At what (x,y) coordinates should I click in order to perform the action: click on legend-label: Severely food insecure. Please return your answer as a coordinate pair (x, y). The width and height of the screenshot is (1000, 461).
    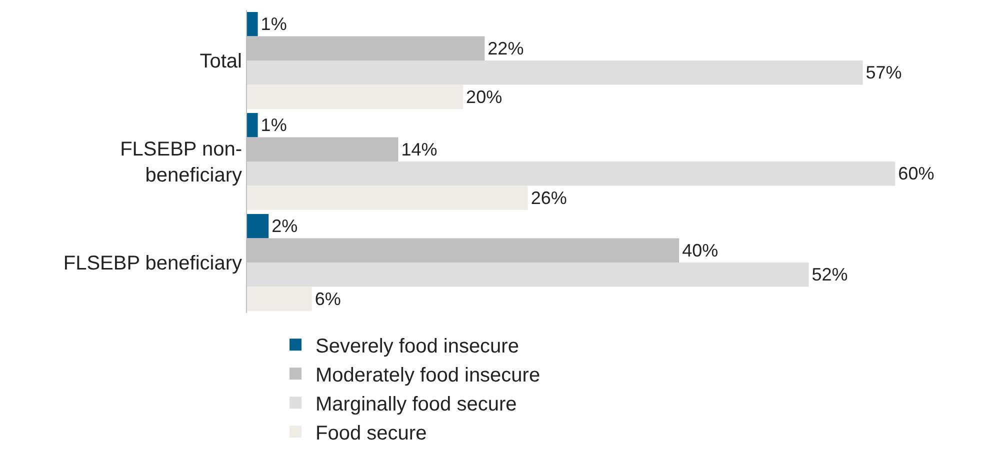
    Looking at the image, I should click on (417, 346).